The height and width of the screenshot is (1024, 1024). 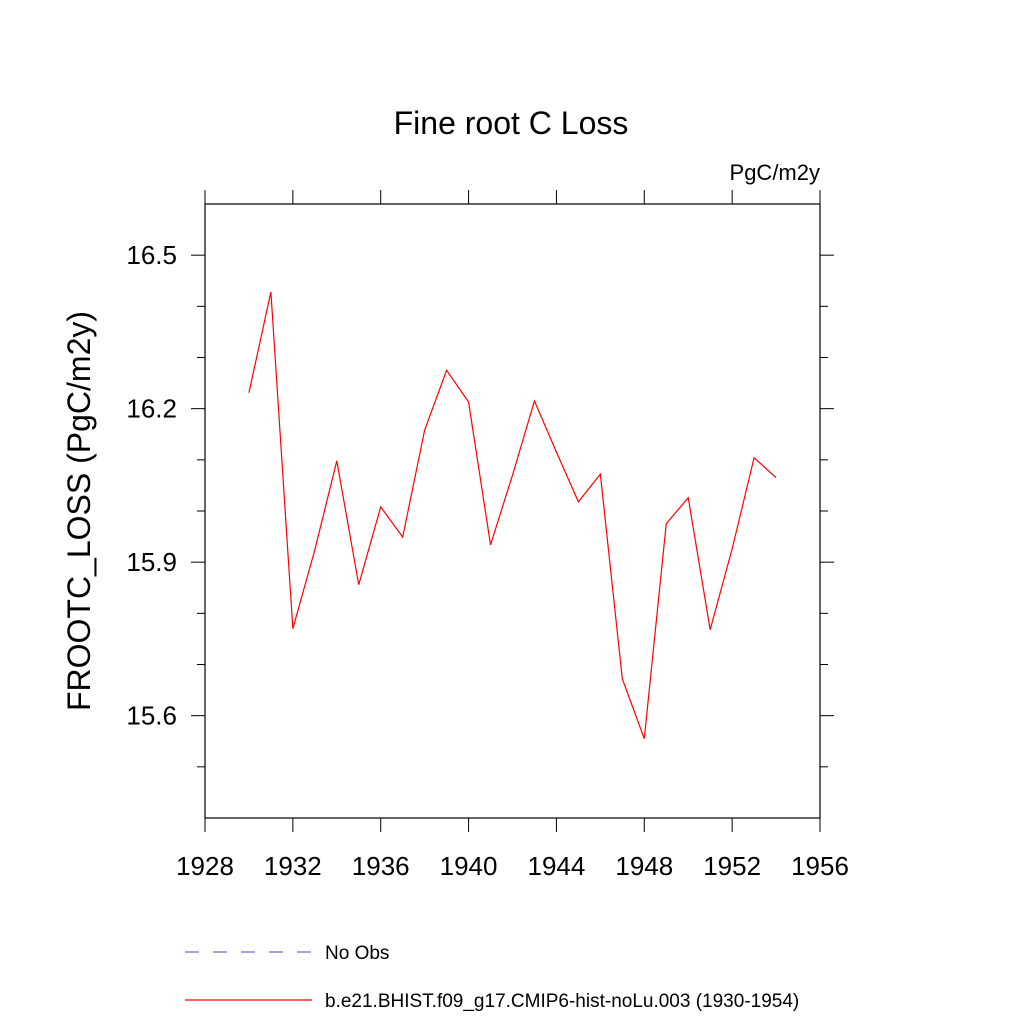 I want to click on x-tick-label: 1948, so click(x=644, y=866).